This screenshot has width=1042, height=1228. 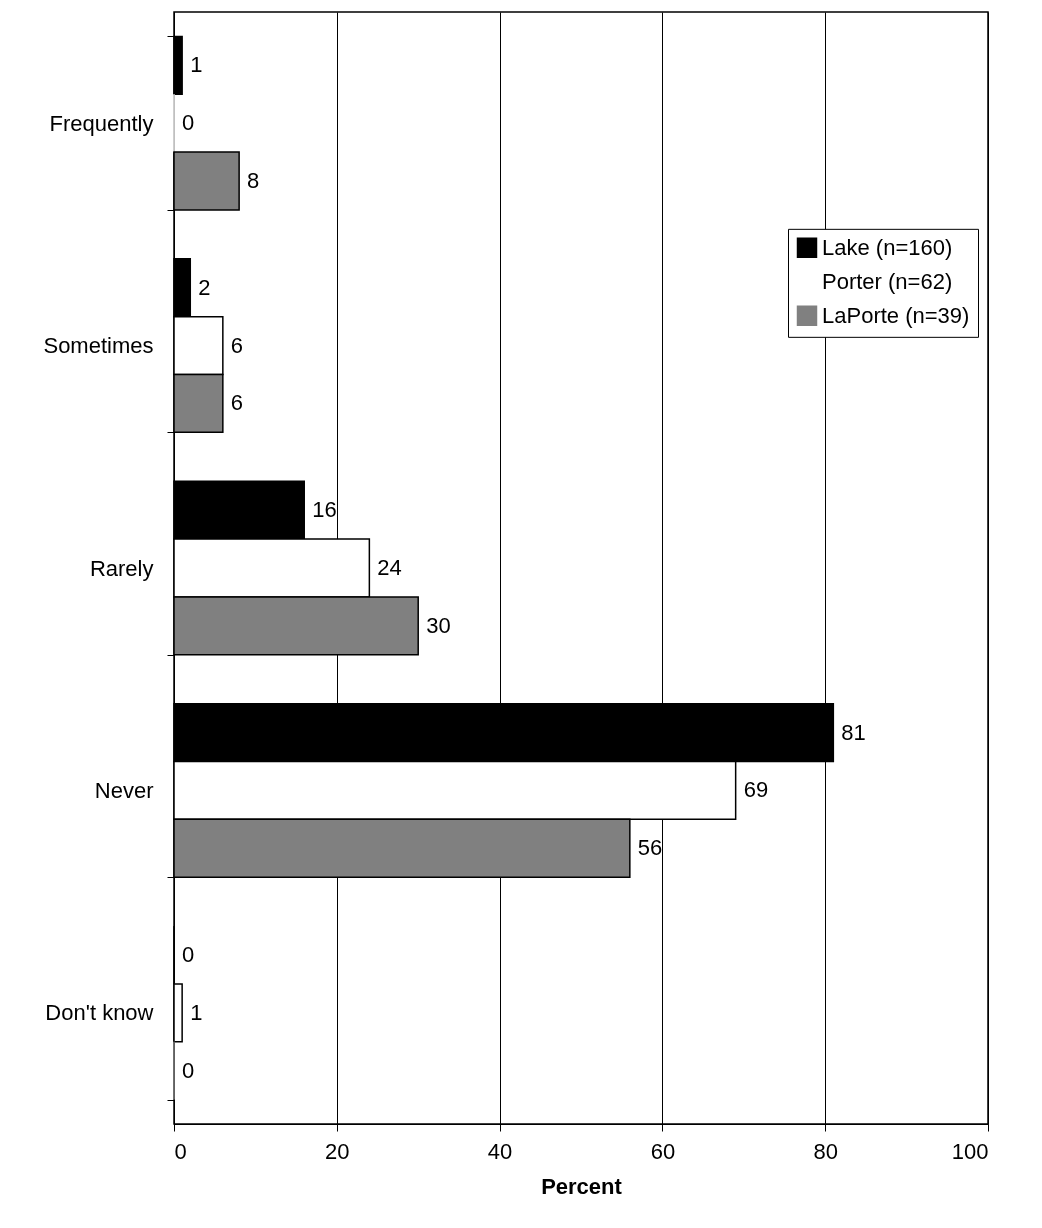 I want to click on x-tick-label: 20, so click(x=337, y=1151).